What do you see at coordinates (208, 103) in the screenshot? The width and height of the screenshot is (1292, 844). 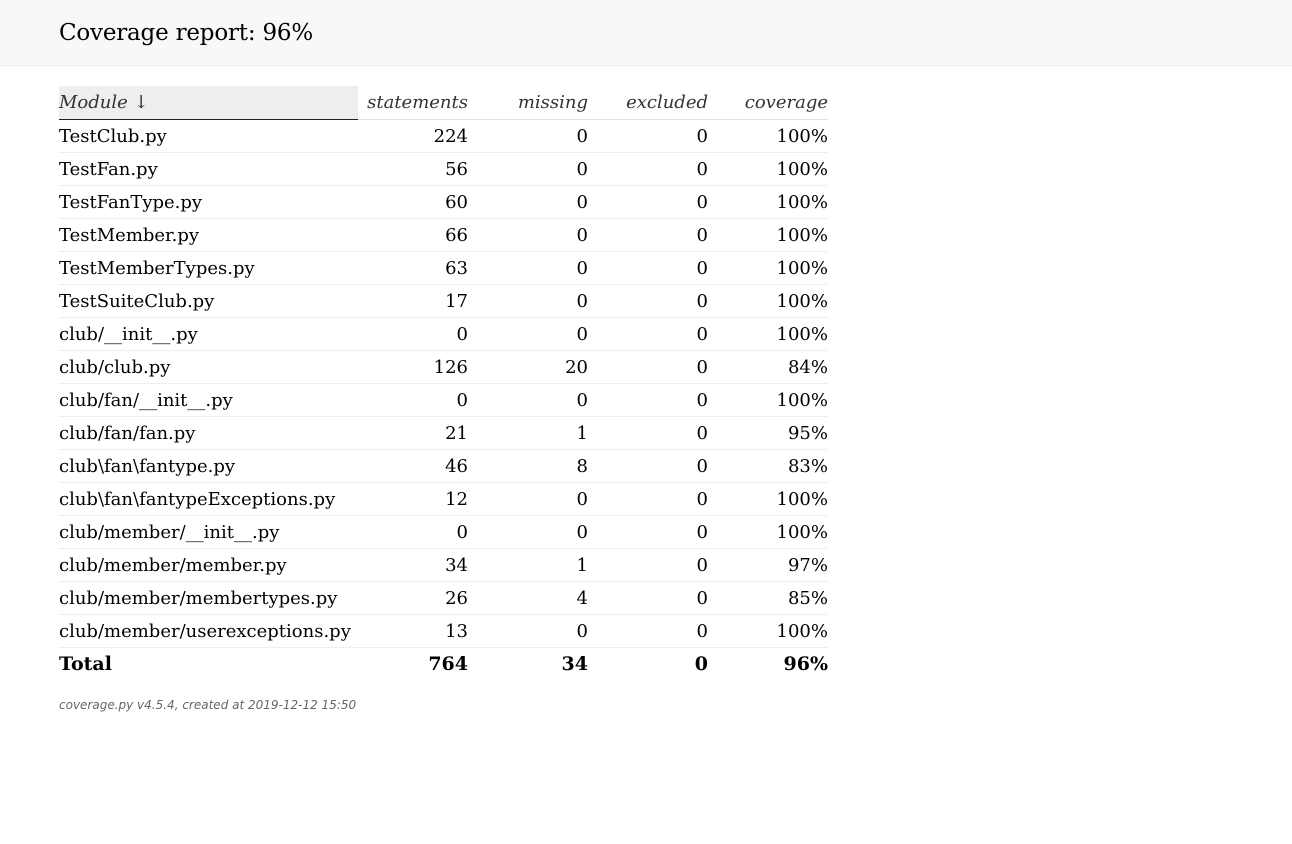 I see `column-header-module: Module ↓` at bounding box center [208, 103].